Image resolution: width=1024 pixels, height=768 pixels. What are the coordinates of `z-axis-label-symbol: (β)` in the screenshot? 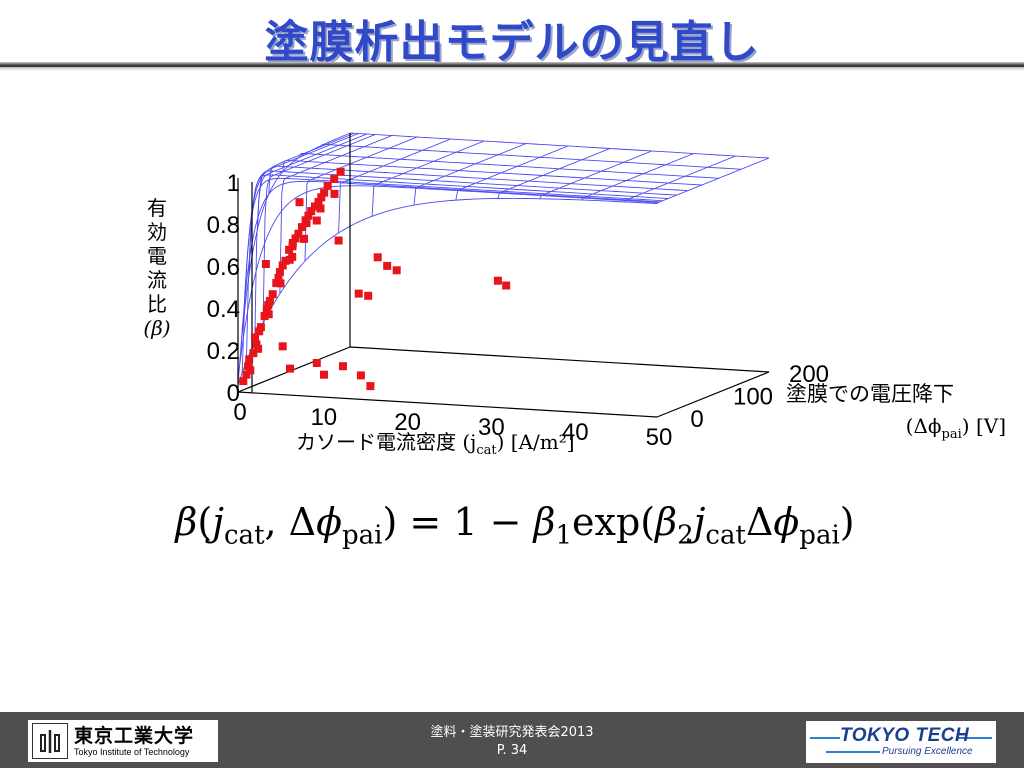 It's located at (157, 328).